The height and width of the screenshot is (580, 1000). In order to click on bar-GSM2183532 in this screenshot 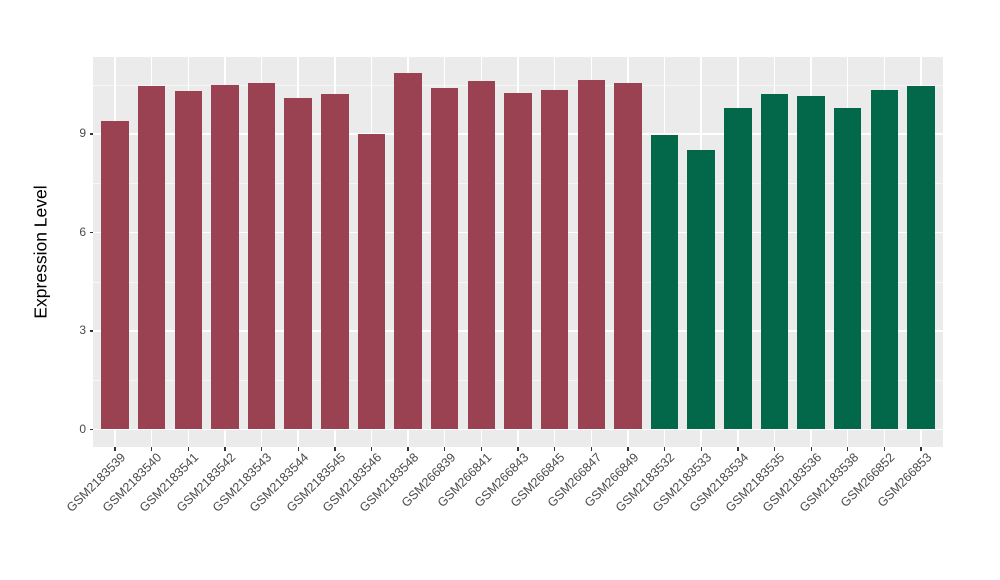, I will do `click(664, 282)`.